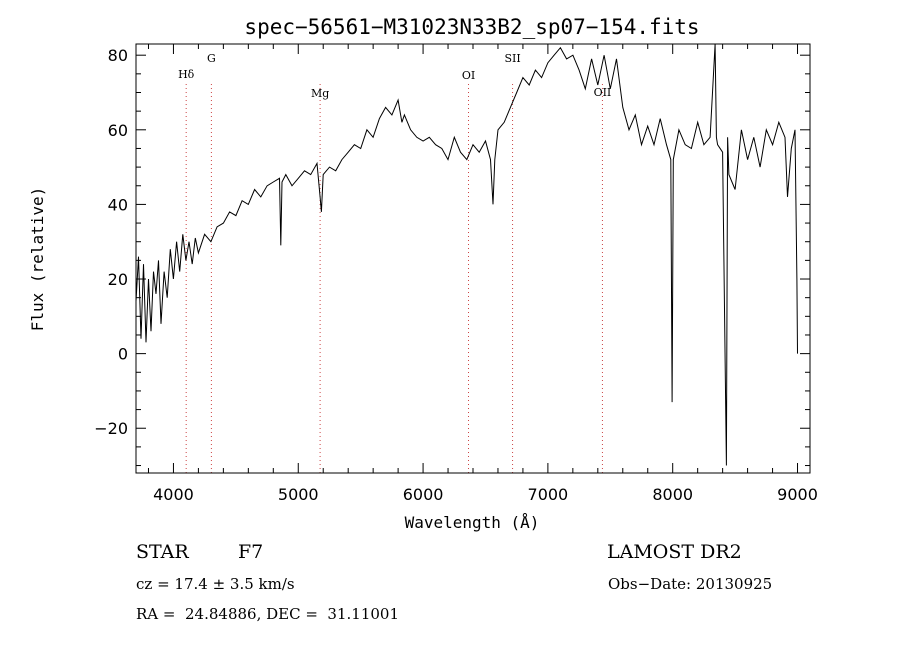 This screenshot has width=900, height=650. What do you see at coordinates (471, 27) in the screenshot?
I see `chart-title: spec−56561−M31023N33B2_sp07−154.fits` at bounding box center [471, 27].